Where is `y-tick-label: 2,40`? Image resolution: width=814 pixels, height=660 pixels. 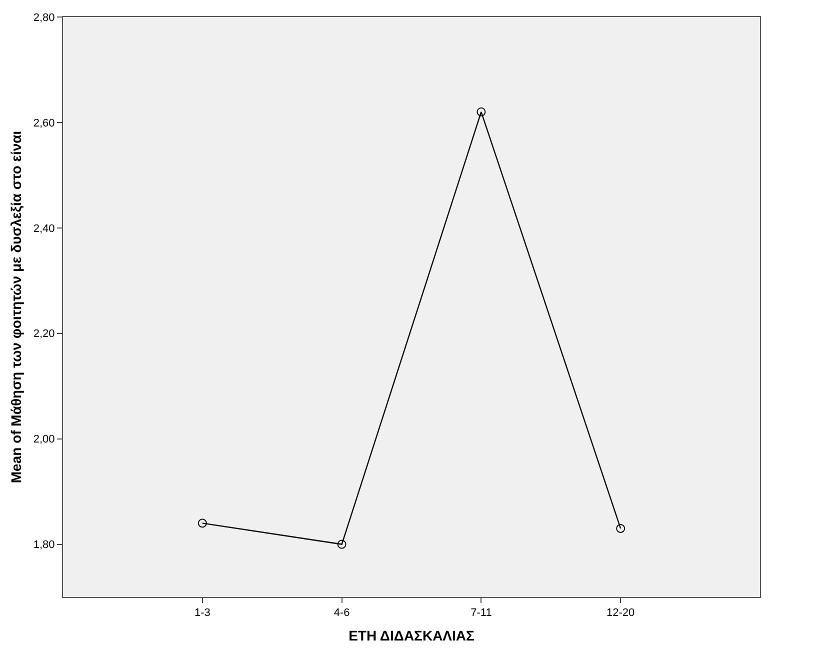
y-tick-label: 2,40 is located at coordinates (44, 228).